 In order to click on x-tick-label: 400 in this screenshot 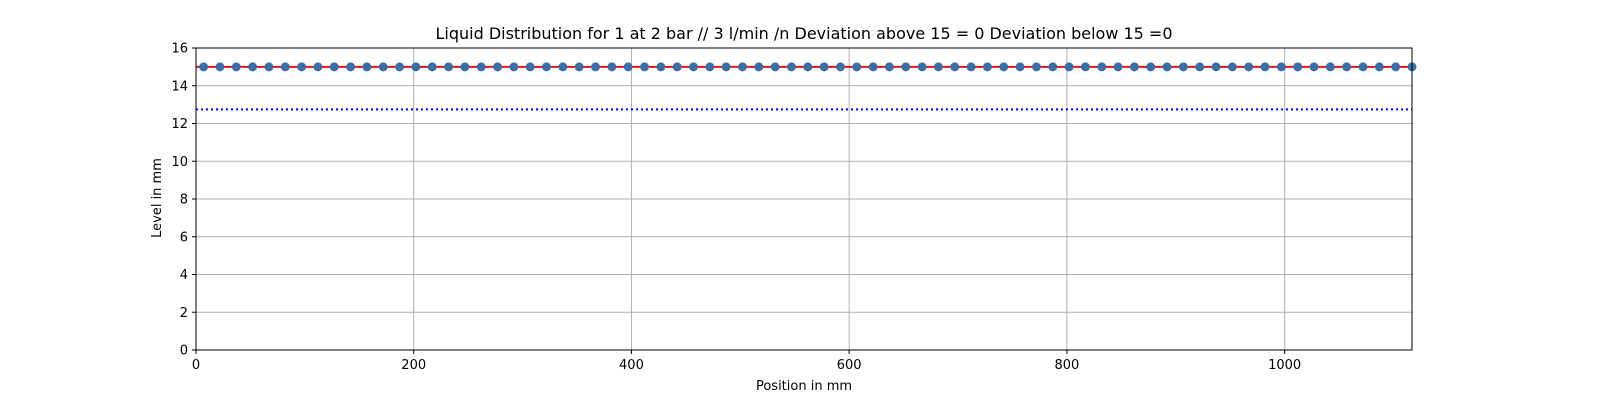, I will do `click(631, 365)`.